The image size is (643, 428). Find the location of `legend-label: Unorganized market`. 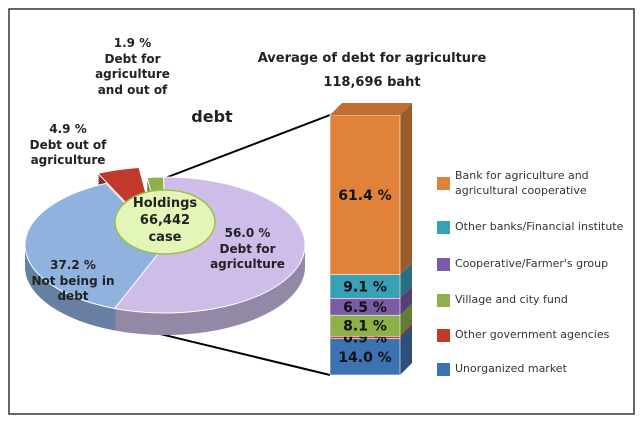

legend-label: Unorganized market is located at coordinates (511, 368).